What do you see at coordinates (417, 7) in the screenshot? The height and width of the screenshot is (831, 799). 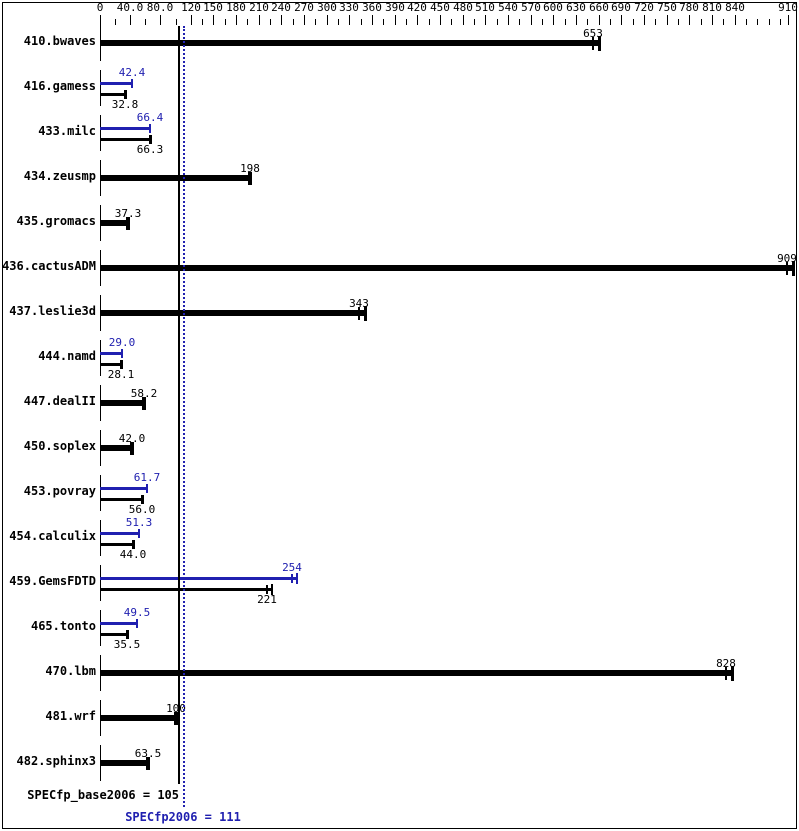 I see `axis-tick-label: 420` at bounding box center [417, 7].